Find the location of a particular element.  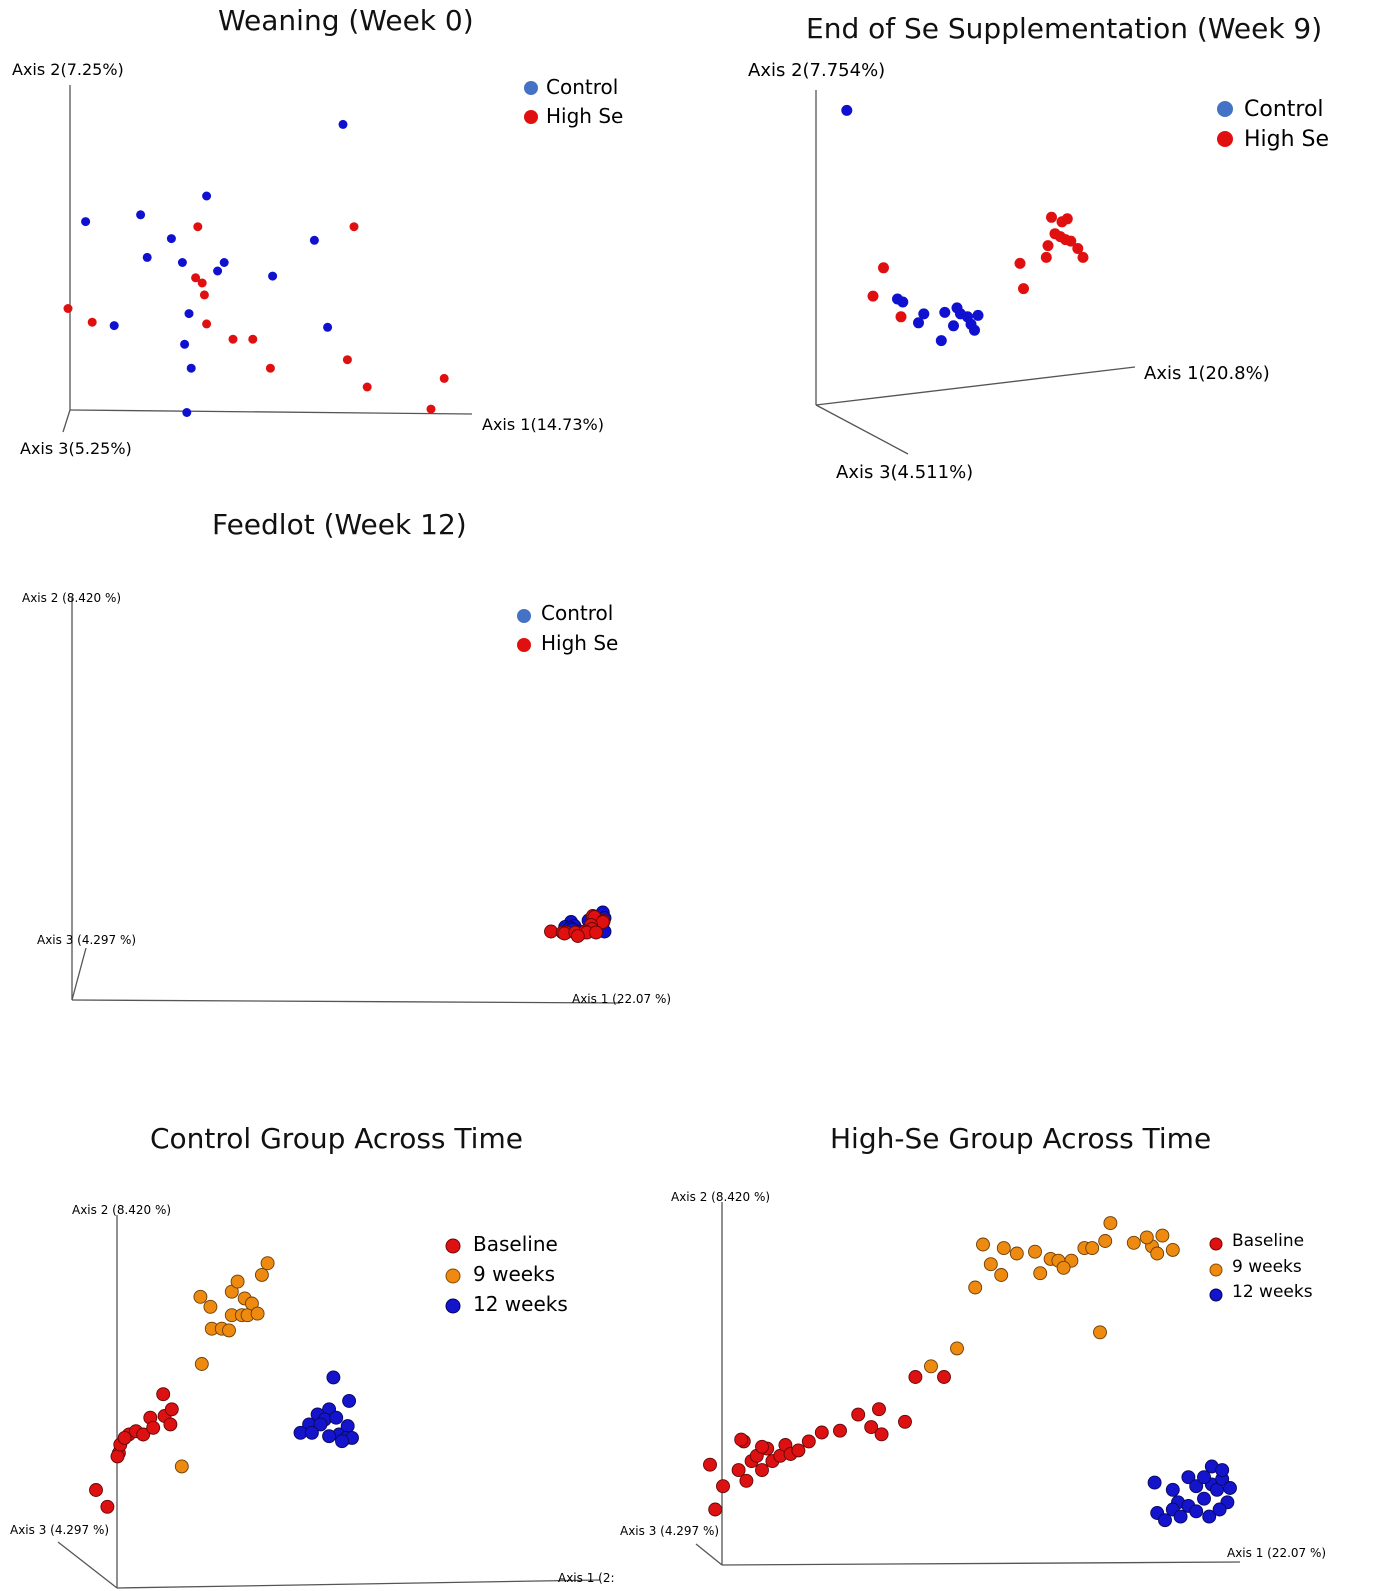

legend-swatch-baseline is located at coordinates (453, 1246).